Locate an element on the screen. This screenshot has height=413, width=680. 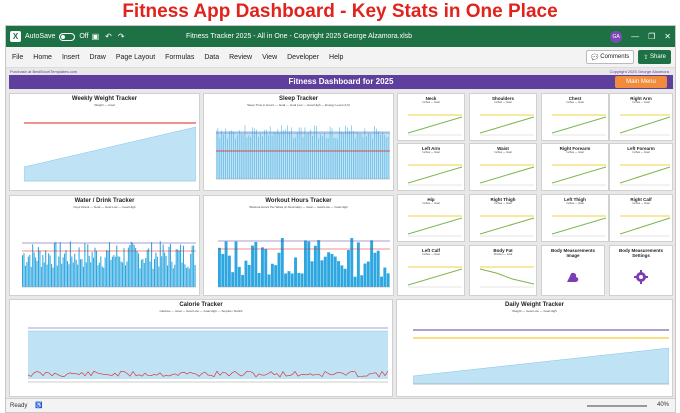
ribbon-tab-review: Review is located at coordinates (241, 57).